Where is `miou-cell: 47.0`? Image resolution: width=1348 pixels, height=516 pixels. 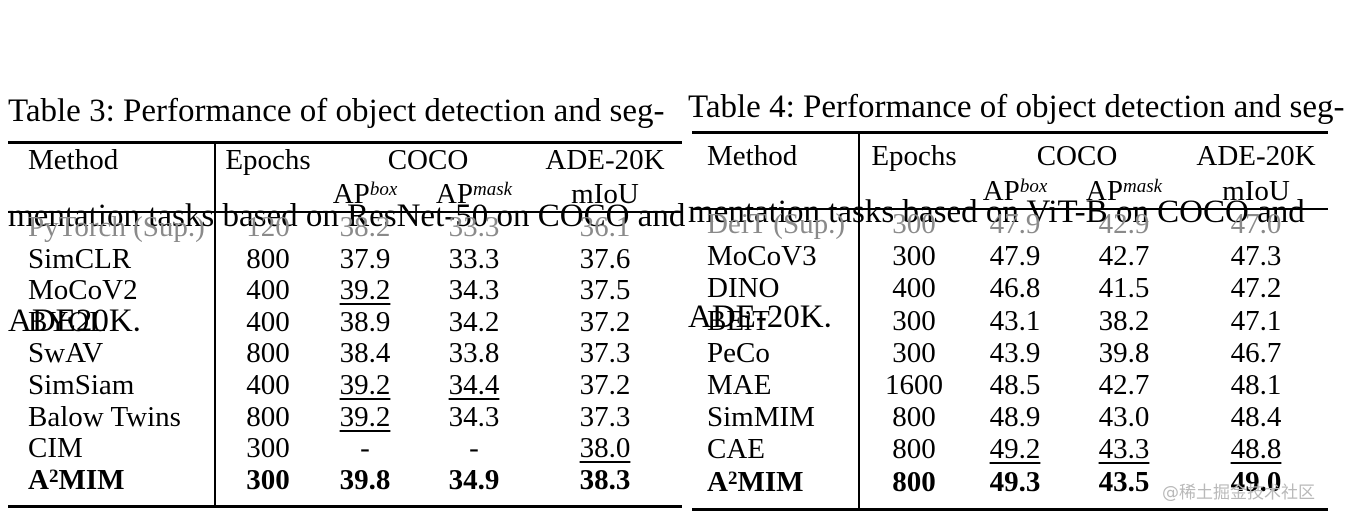
miou-cell: 47.0 is located at coordinates (1256, 224).